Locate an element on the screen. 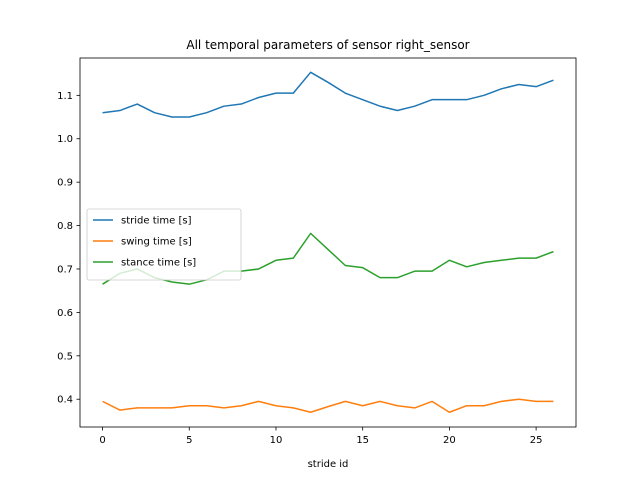 The width and height of the screenshot is (640, 480). y-tick-label-0: 0.4 is located at coordinates (65, 400).